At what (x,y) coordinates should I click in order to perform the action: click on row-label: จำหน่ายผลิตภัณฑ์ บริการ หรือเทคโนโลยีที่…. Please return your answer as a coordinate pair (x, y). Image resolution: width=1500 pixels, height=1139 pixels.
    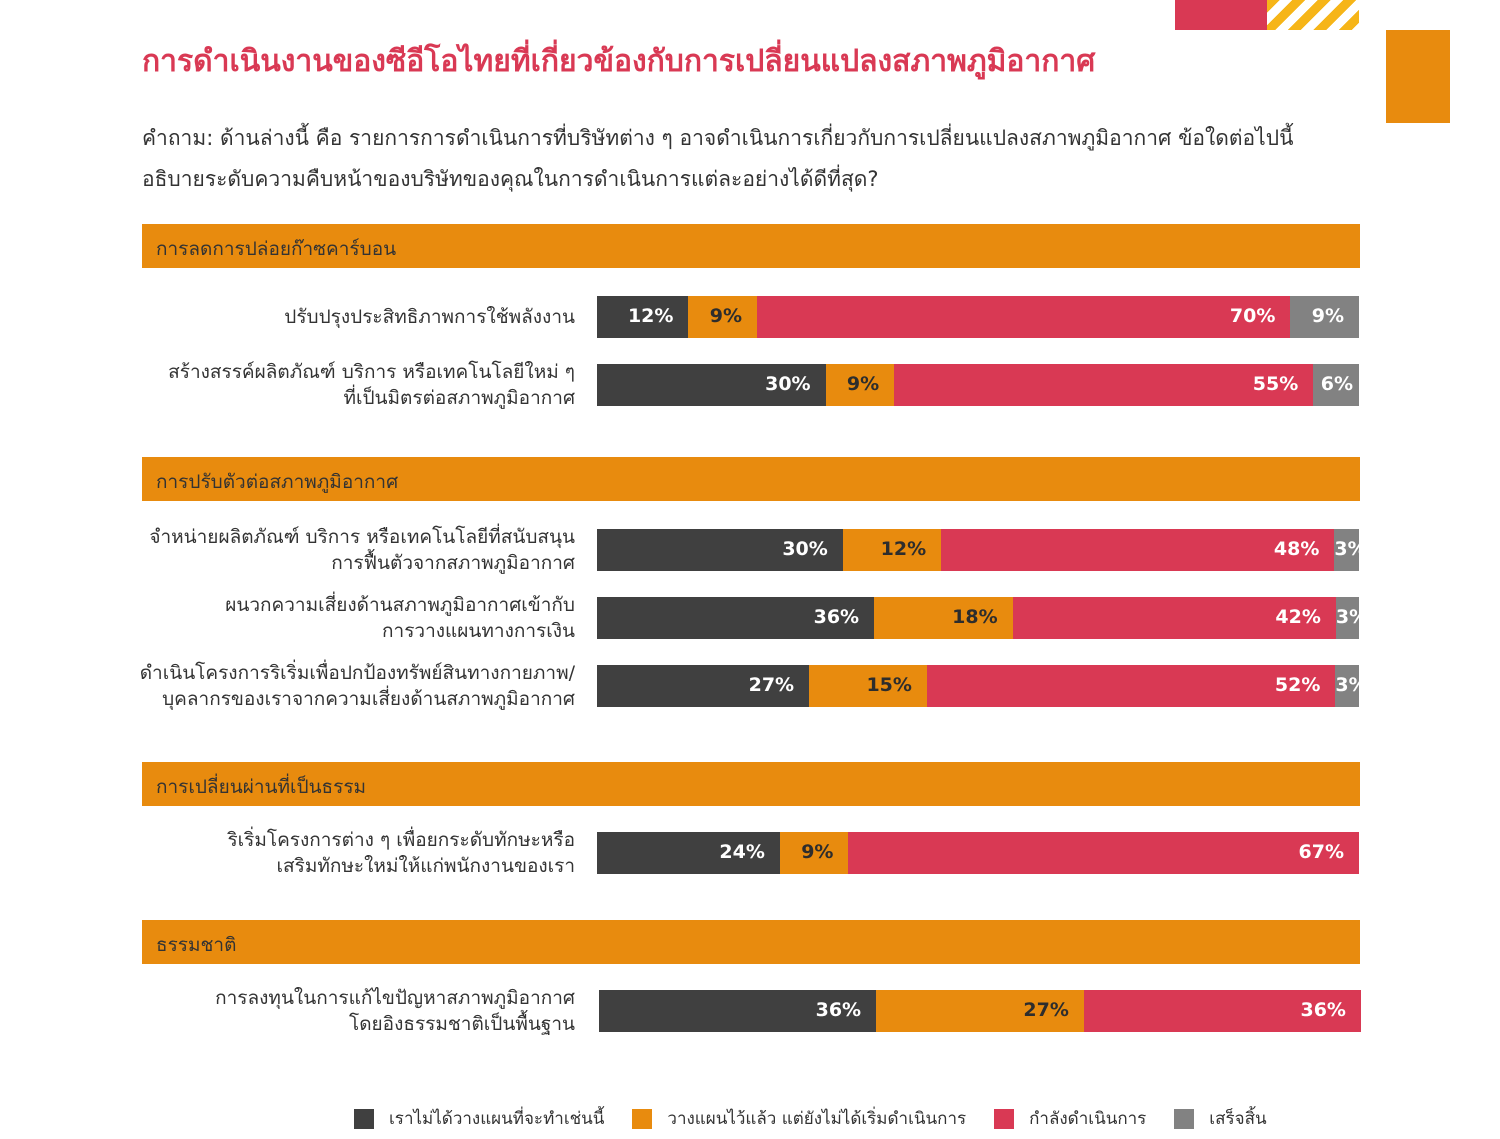
    Looking at the image, I should click on (362, 550).